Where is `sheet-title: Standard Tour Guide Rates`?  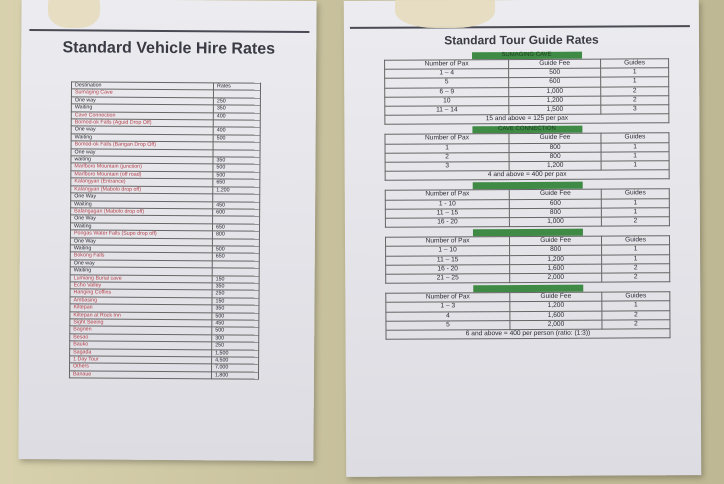
sheet-title: Standard Tour Guide Rates is located at coordinates (521, 40).